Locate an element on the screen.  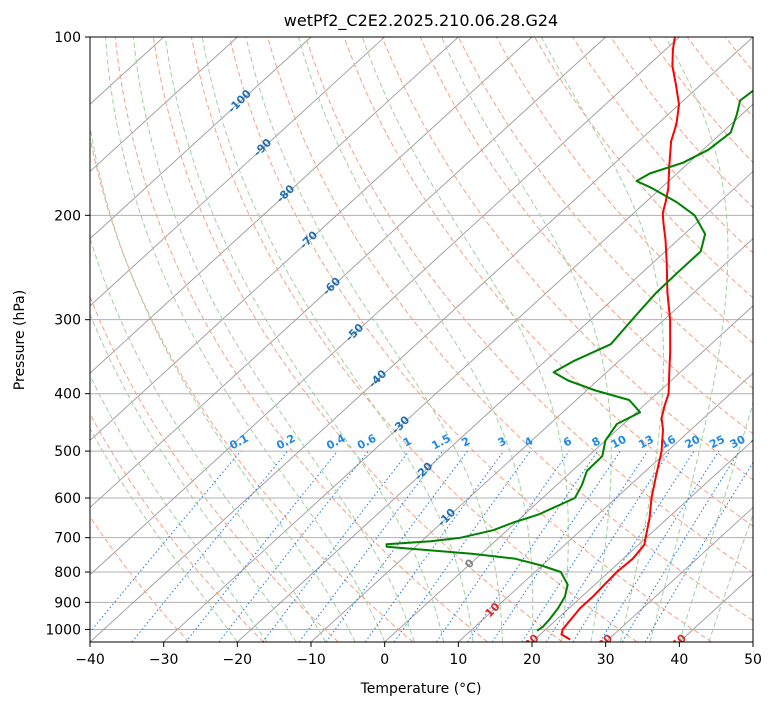
x-tick-label: 30 is located at coordinates (606, 660).